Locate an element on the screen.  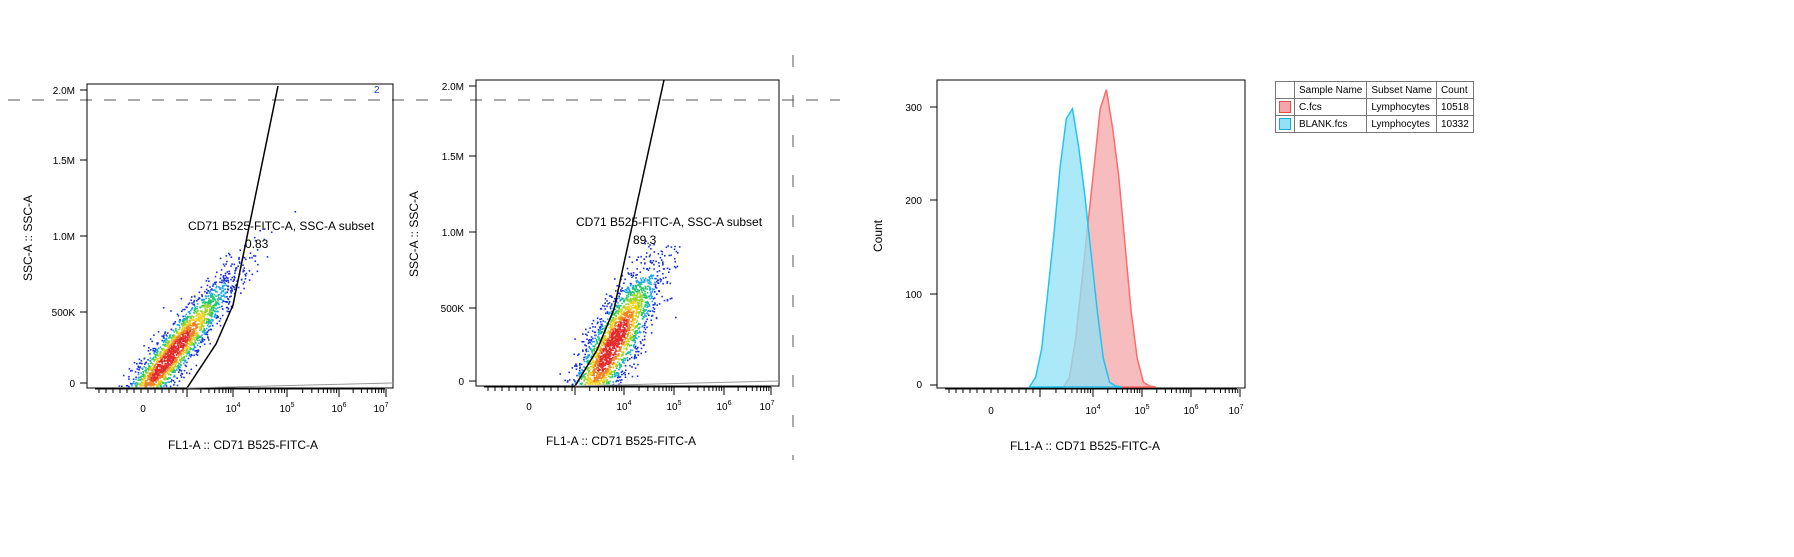
legend-header-row: Sample Name Subset Name Count is located at coordinates (1374, 90).